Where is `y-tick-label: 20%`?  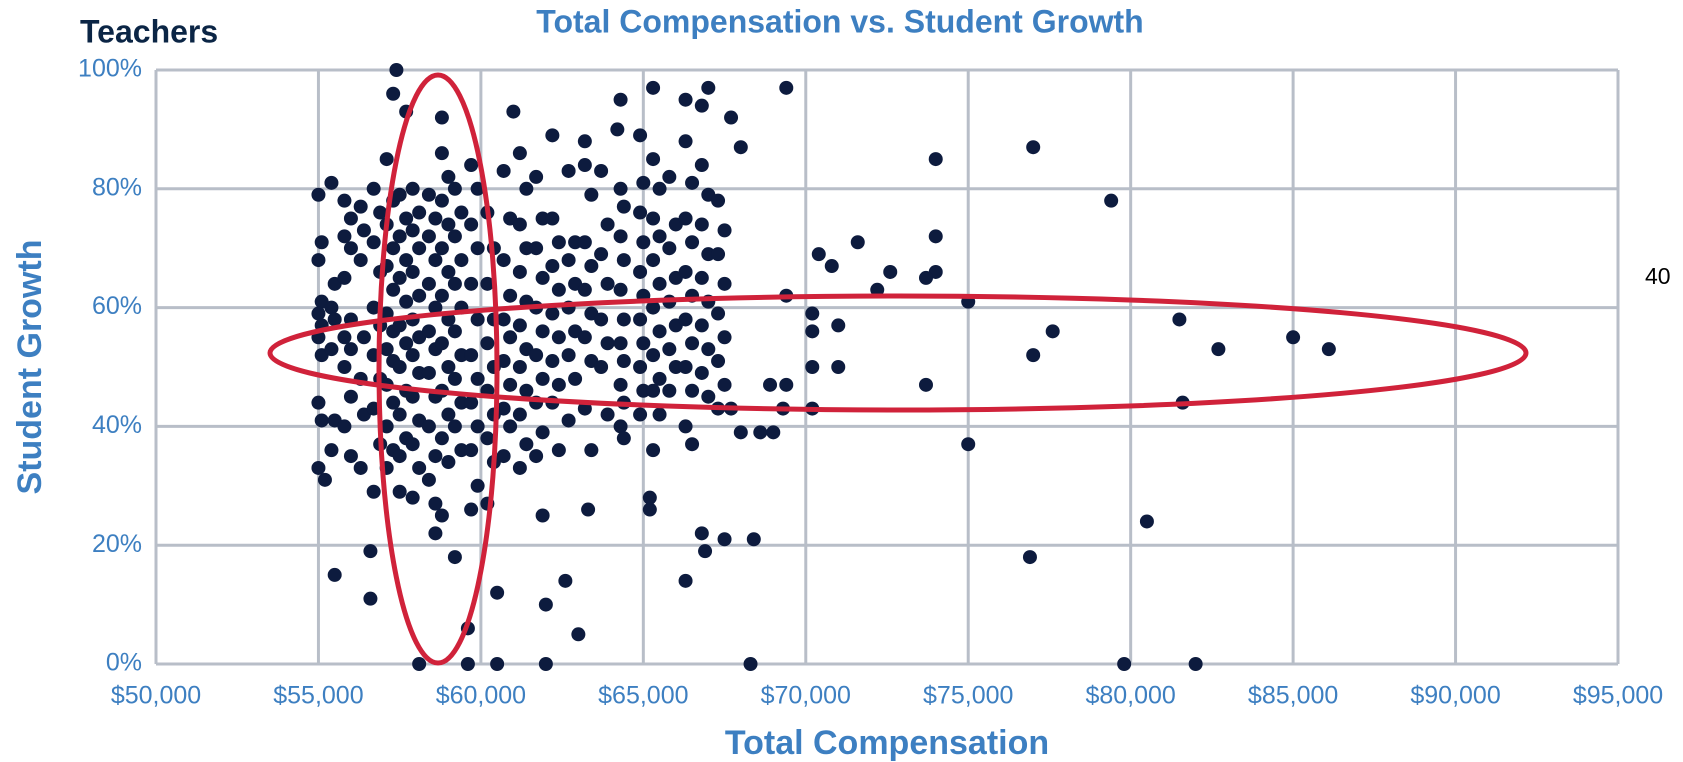 y-tick-label: 20% is located at coordinates (117, 544).